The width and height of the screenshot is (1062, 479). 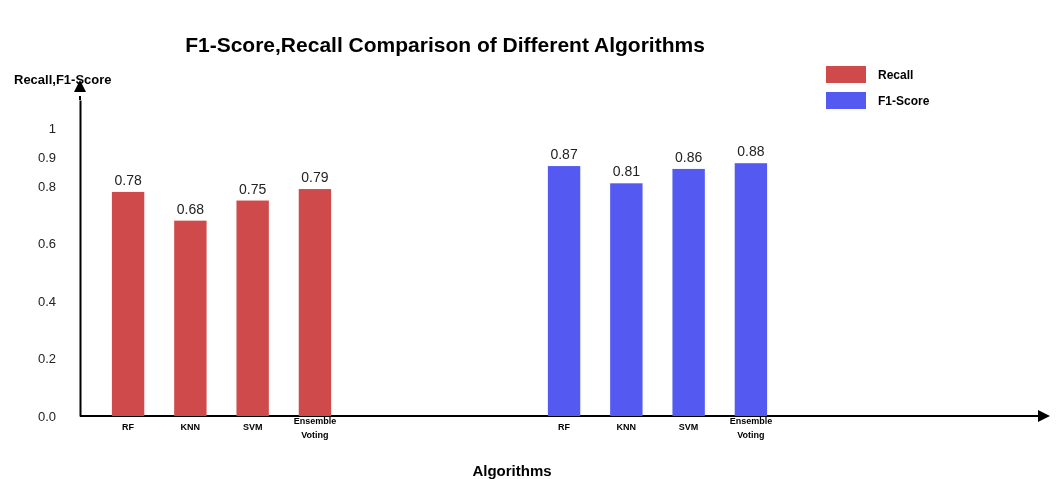 I want to click on data-label: 0.75, so click(x=253, y=188).